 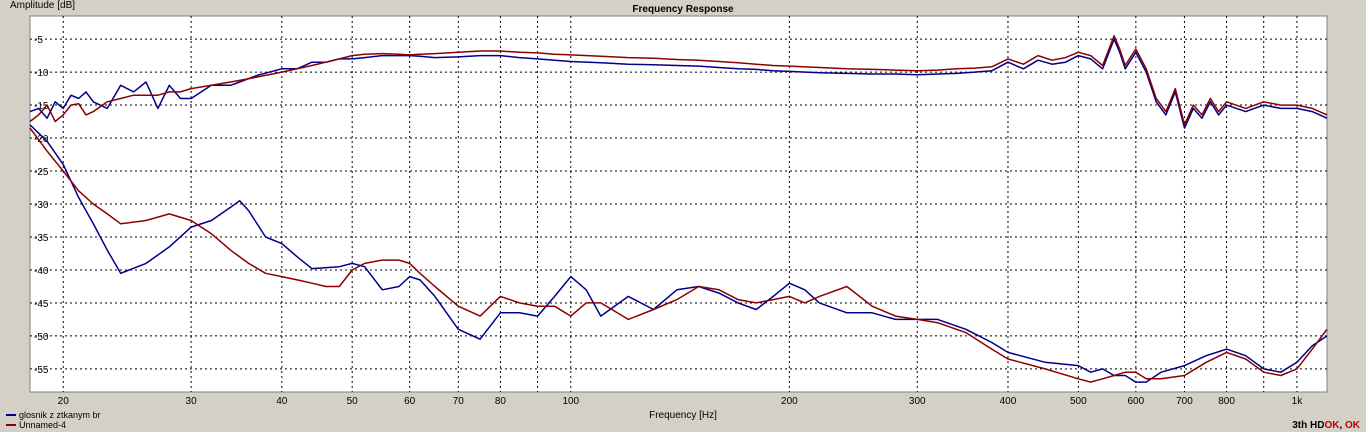 What do you see at coordinates (459, 401) in the screenshot?
I see `x-tick-label: 70` at bounding box center [459, 401].